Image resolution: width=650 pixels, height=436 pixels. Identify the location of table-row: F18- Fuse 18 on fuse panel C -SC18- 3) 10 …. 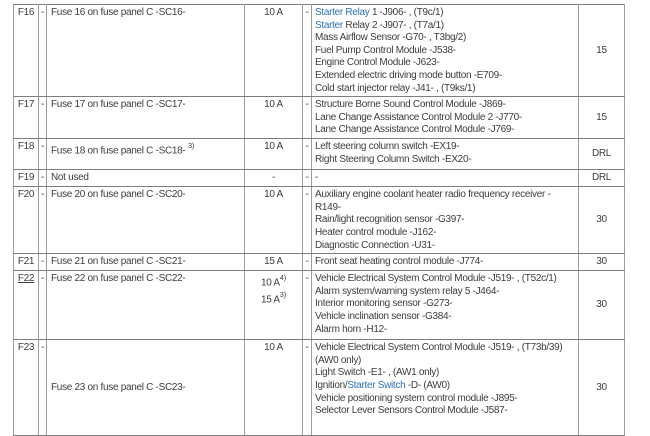
(319, 154).